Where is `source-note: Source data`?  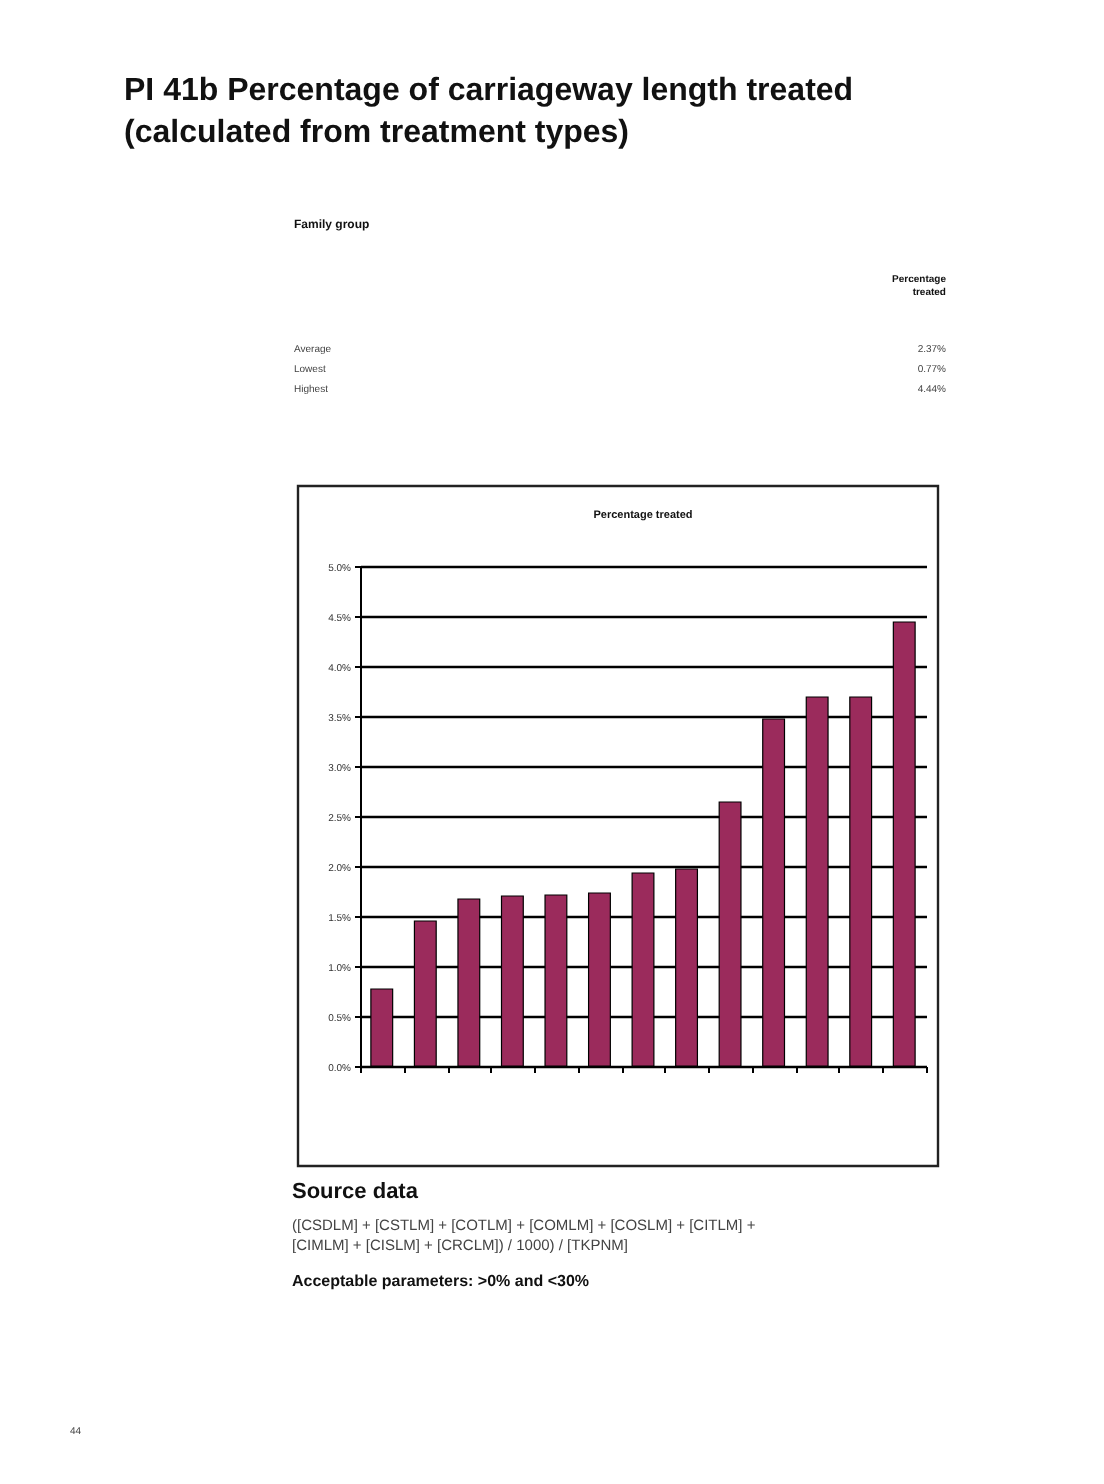
source-note: Source data is located at coordinates (356, 1192).